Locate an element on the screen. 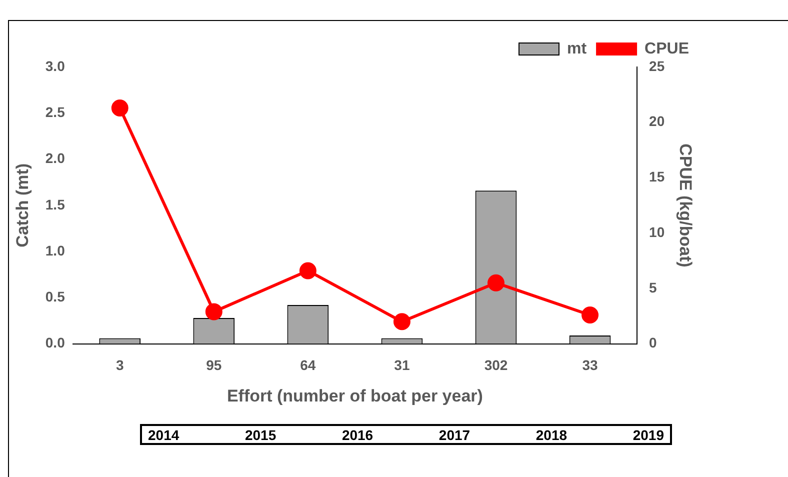 The image size is (788, 477). x-tick-label: 33 is located at coordinates (590, 365).